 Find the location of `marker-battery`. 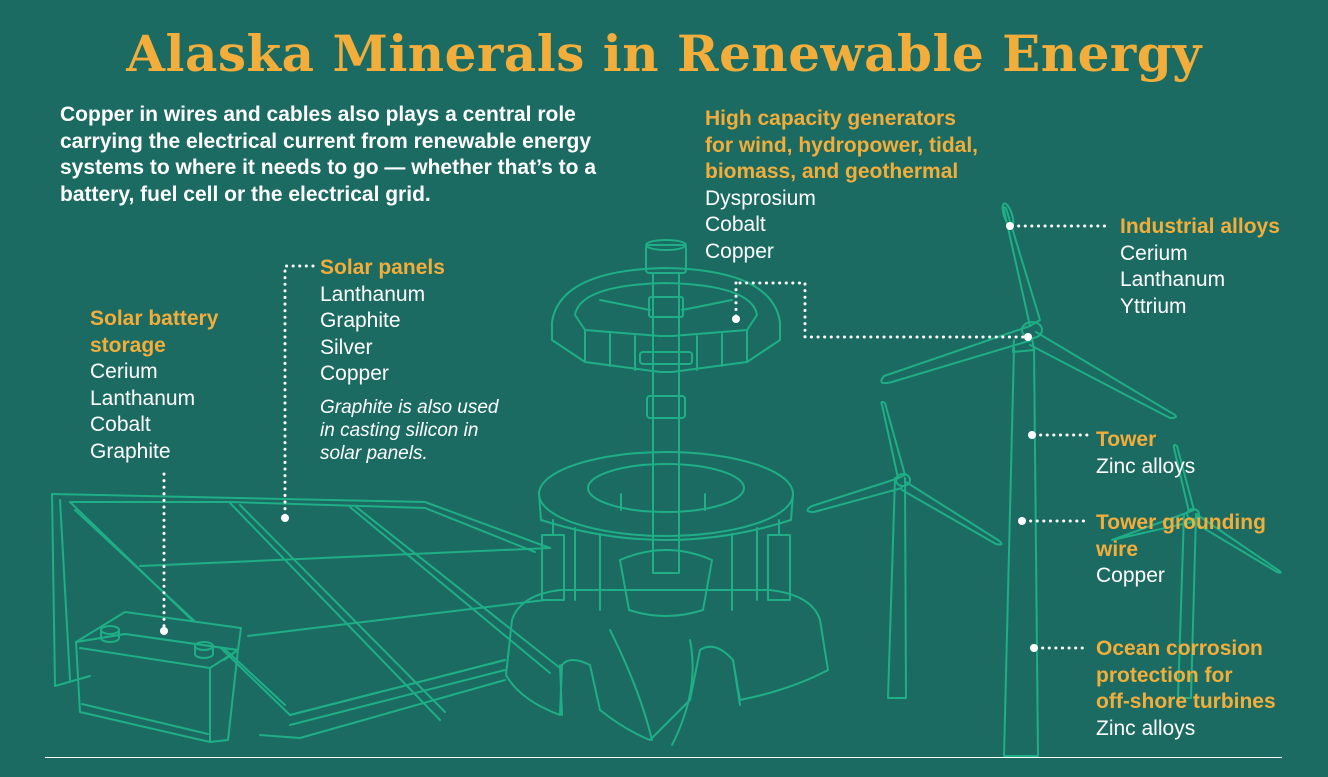

marker-battery is located at coordinates (164, 631).